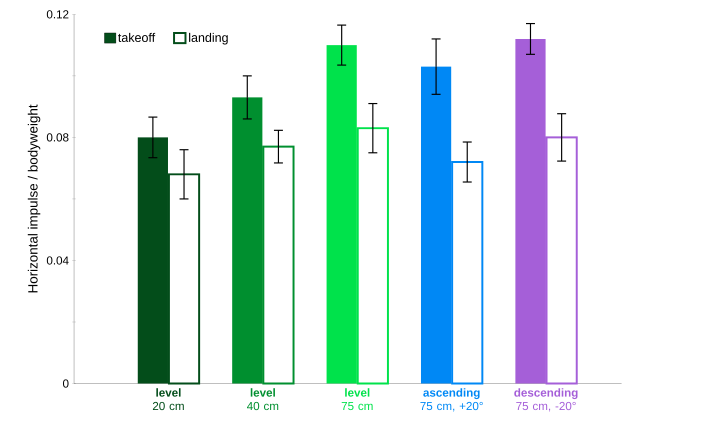 The width and height of the screenshot is (716, 433). Describe the element at coordinates (57, 137) in the screenshot. I see `y-tick-label: 0.08` at that location.